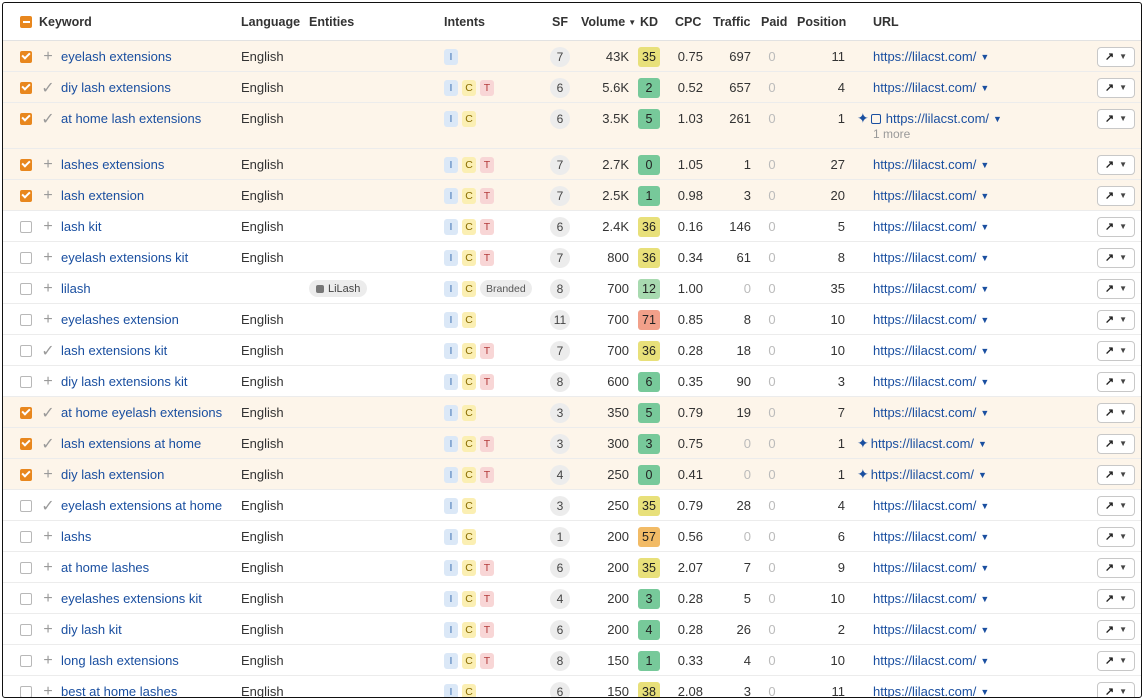 Image resolution: width=1146 pixels, height=700 pixels. Describe the element at coordinates (76, 288) in the screenshot. I see `keyword-link: lilash` at that location.